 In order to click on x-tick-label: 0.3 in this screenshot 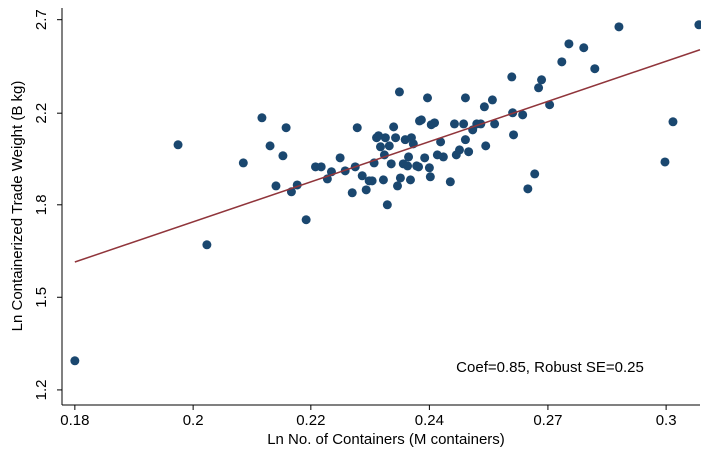, I will do `click(666, 420)`.